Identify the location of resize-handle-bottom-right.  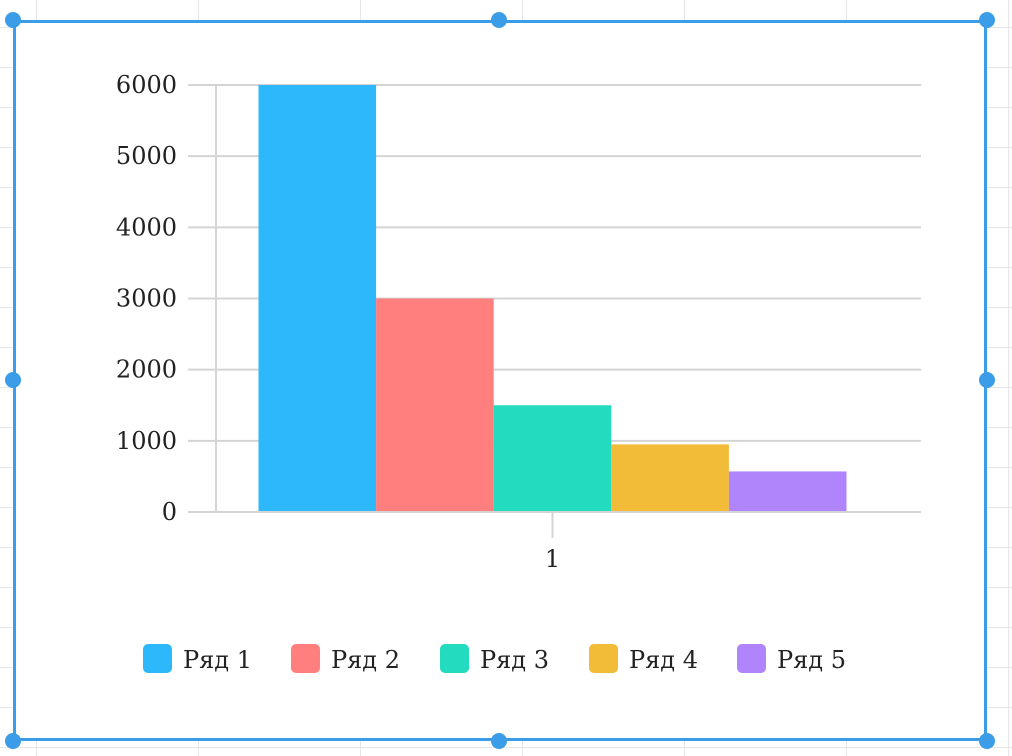
(987, 741).